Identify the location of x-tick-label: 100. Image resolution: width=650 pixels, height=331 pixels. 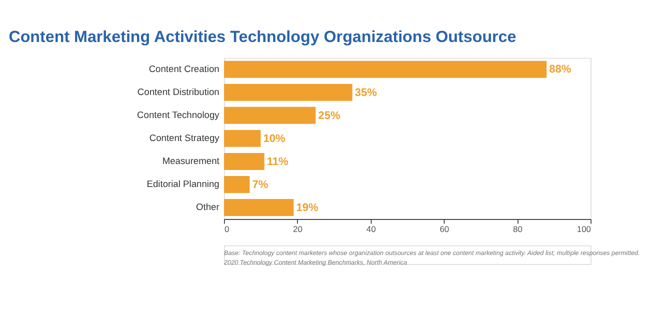
(584, 229).